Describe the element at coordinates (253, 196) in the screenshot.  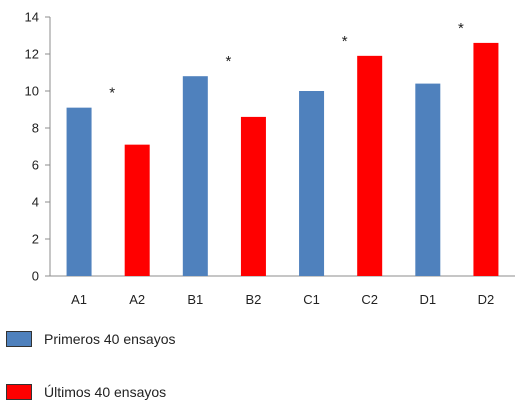
I see `bar-B2` at that location.